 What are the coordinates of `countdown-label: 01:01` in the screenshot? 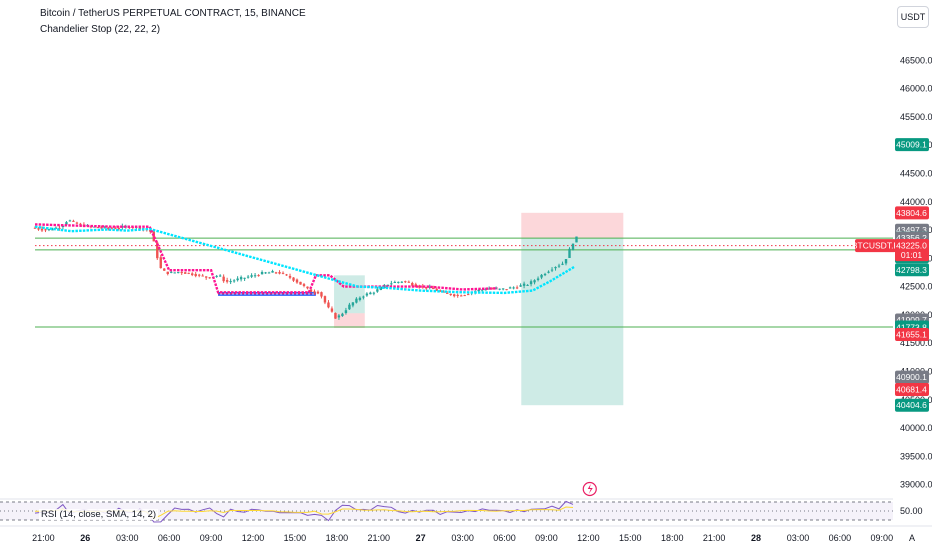 It's located at (912, 255).